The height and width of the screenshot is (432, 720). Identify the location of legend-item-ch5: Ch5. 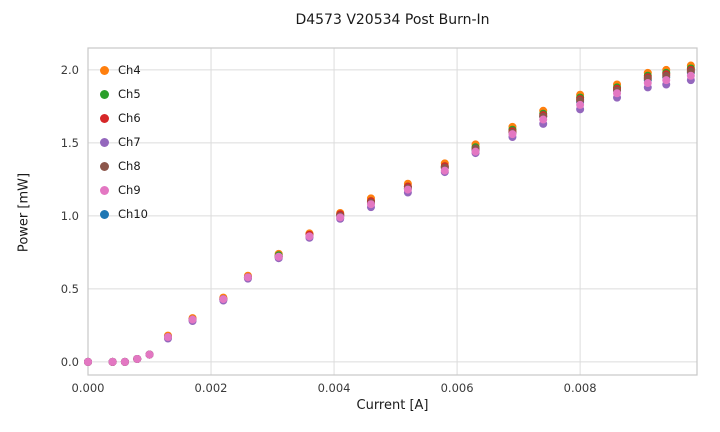
(124, 94).